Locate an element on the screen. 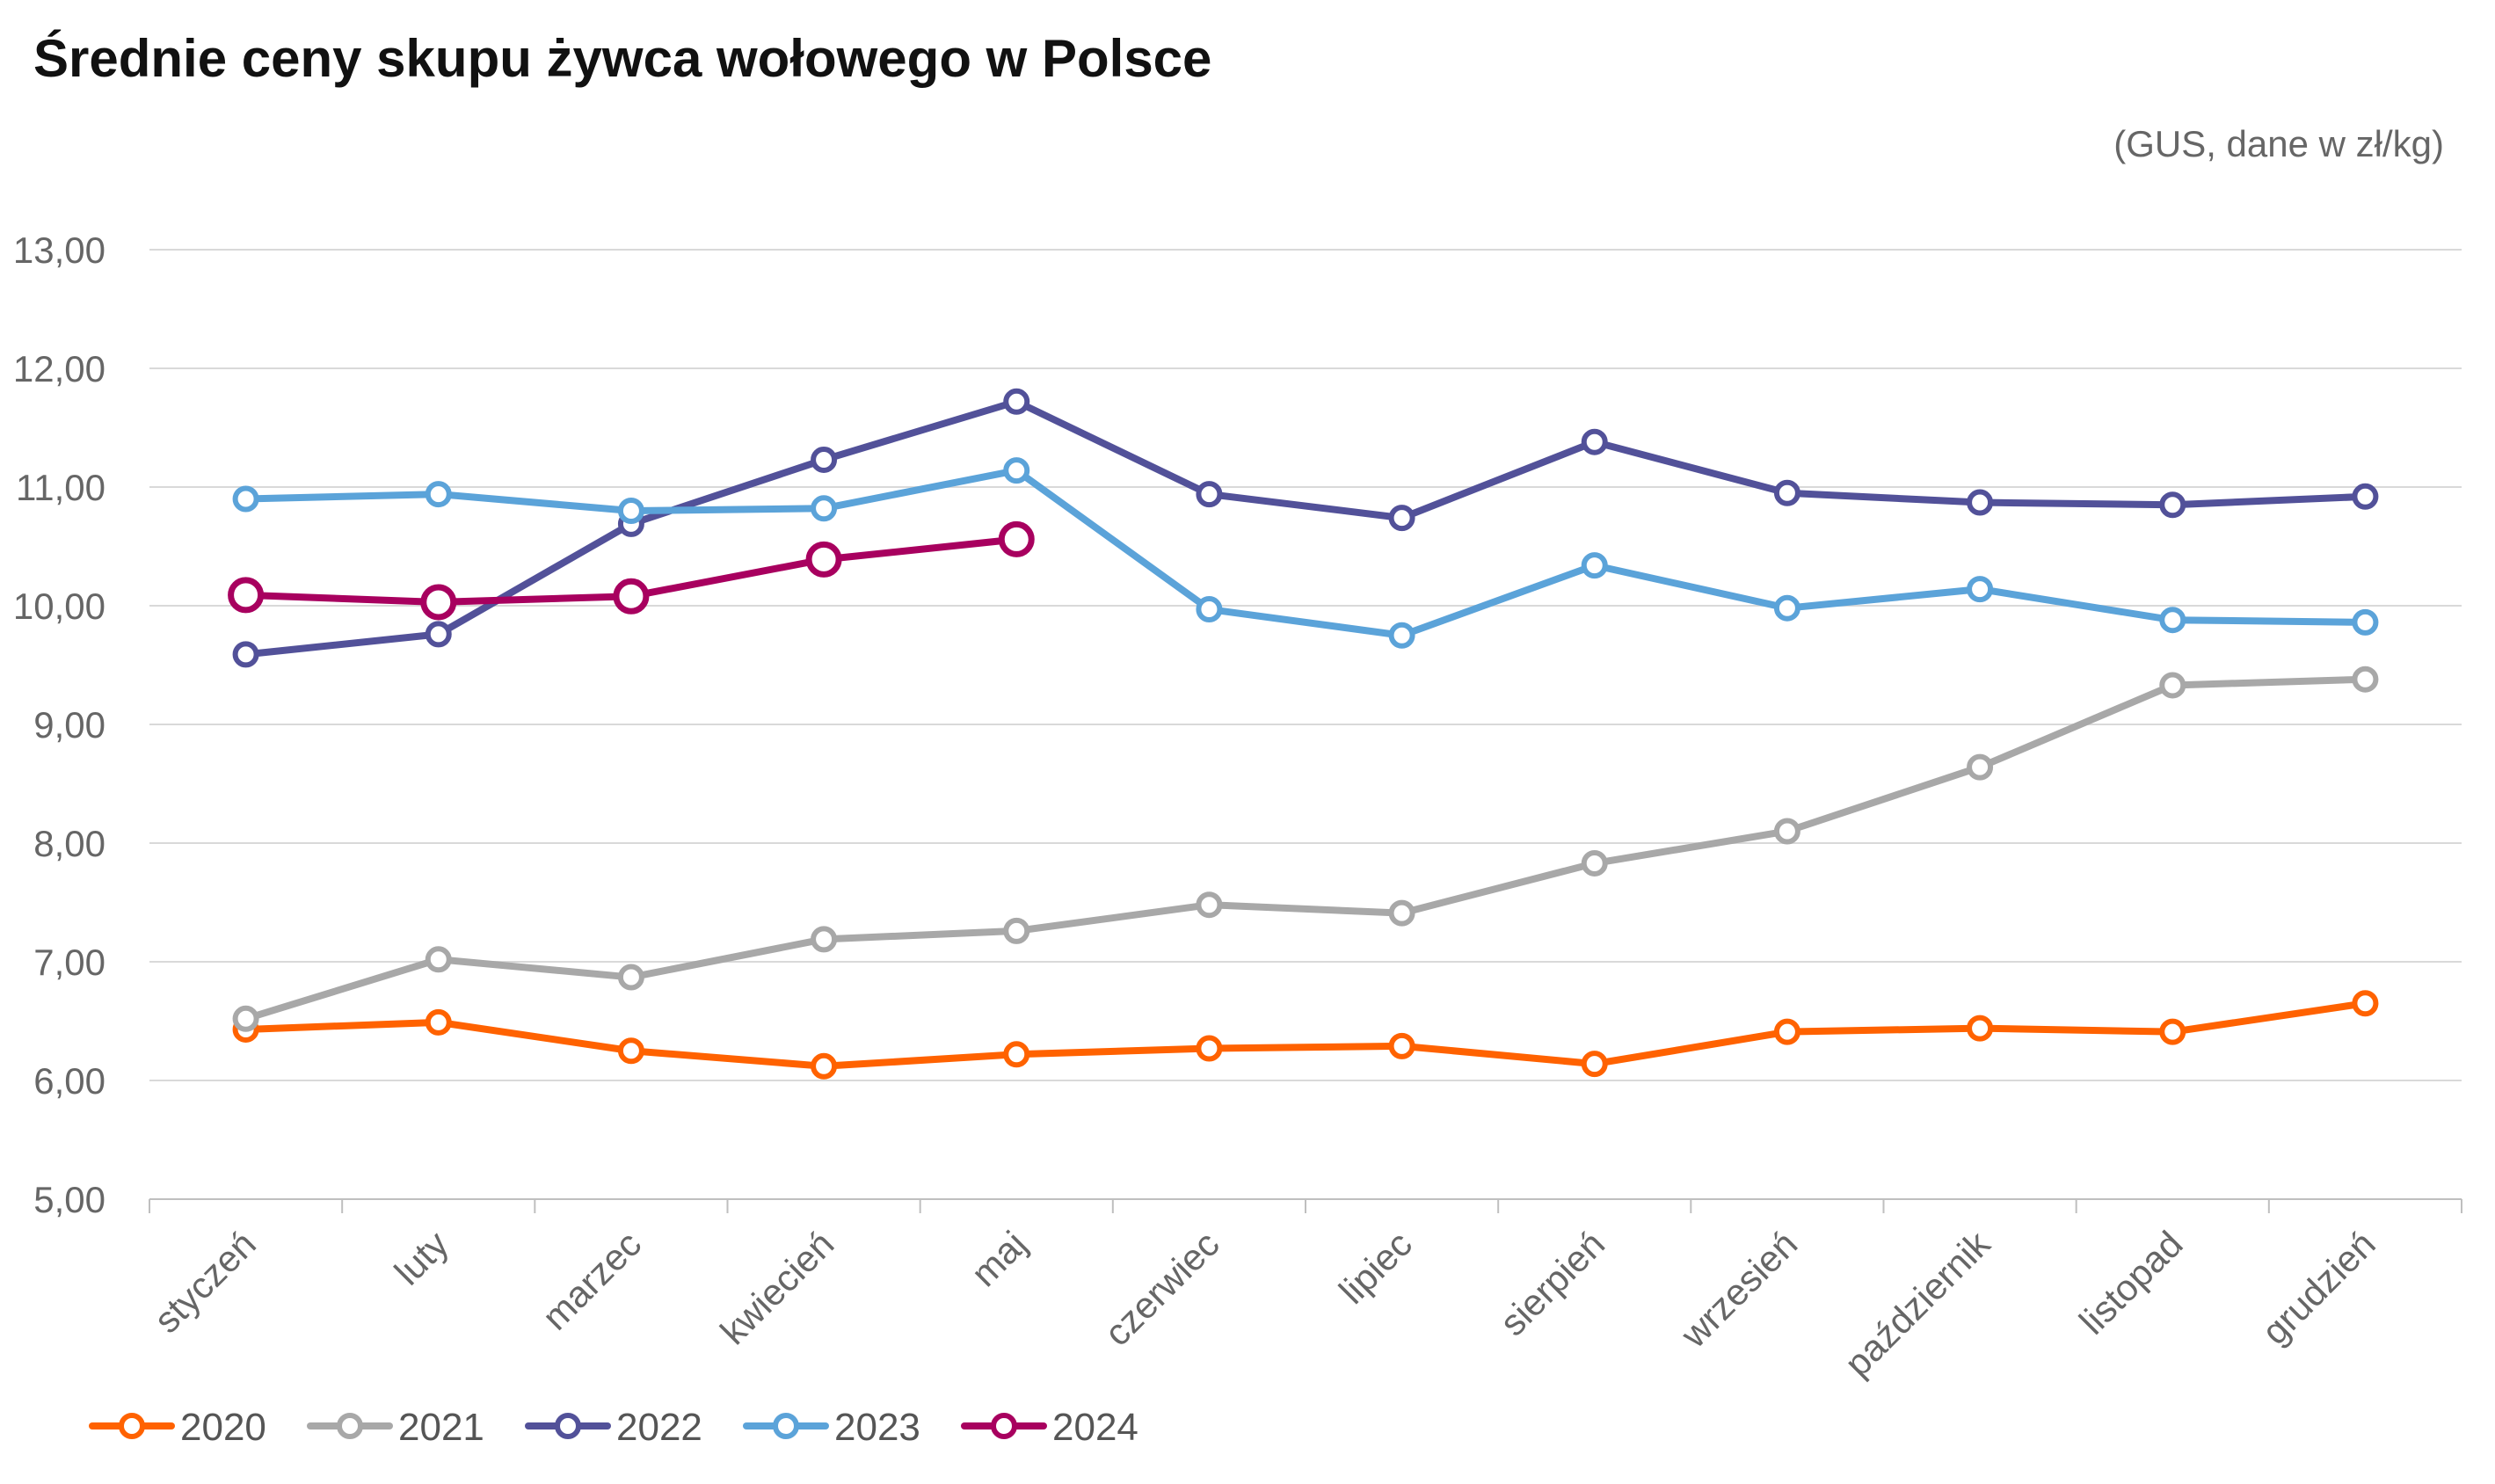 This screenshot has width=2495, height=1484. legend: 2020 2021 2022 2023 2024 is located at coordinates (613, 1428).